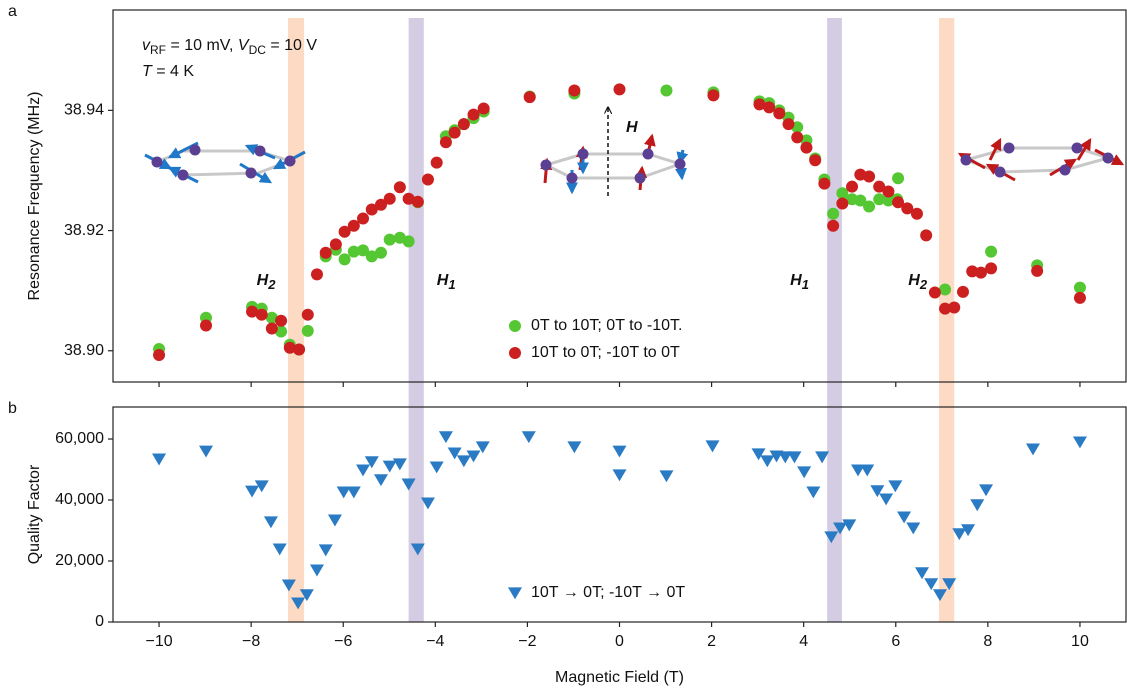 Image resolution: width=1127 pixels, height=694 pixels. I want to click on condition-part: = 10 mV,, so click(202, 45).